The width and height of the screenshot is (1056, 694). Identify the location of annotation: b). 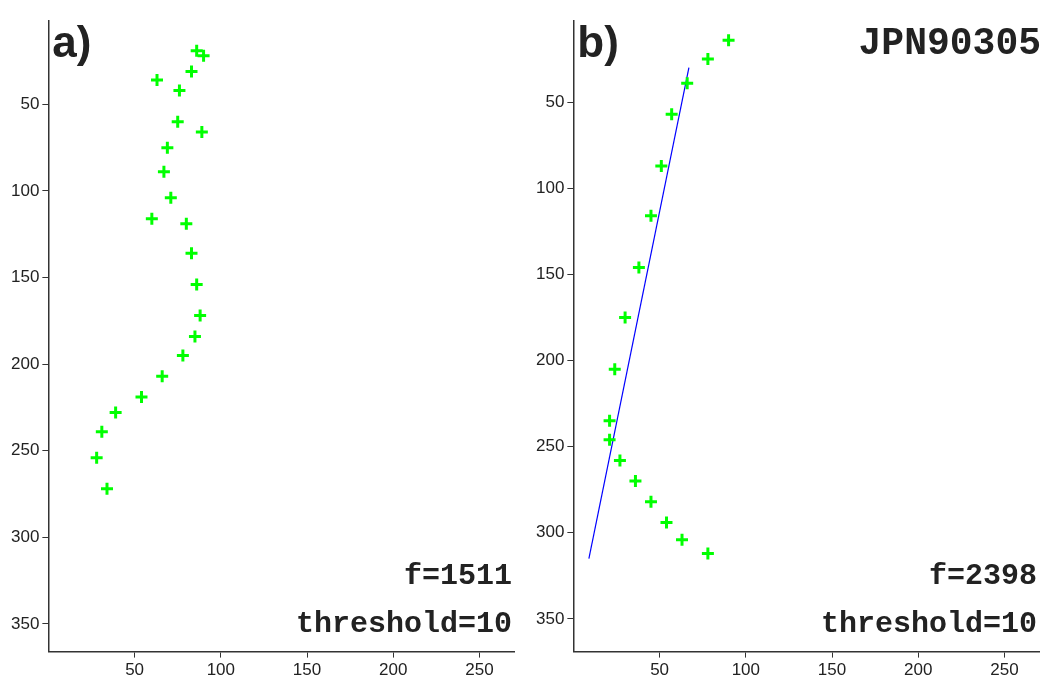
(598, 42).